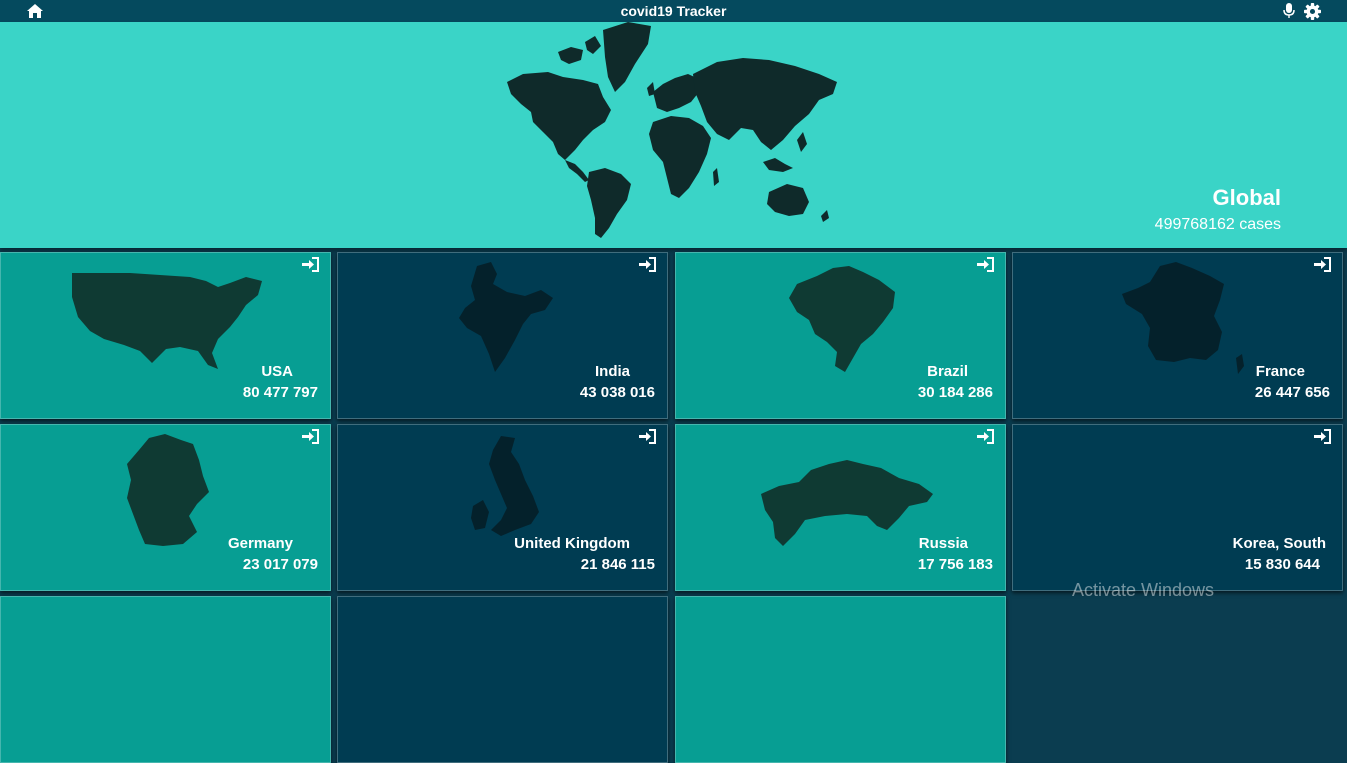 The width and height of the screenshot is (1347, 763). What do you see at coordinates (572, 543) in the screenshot?
I see `country-name: United Kingdom` at bounding box center [572, 543].